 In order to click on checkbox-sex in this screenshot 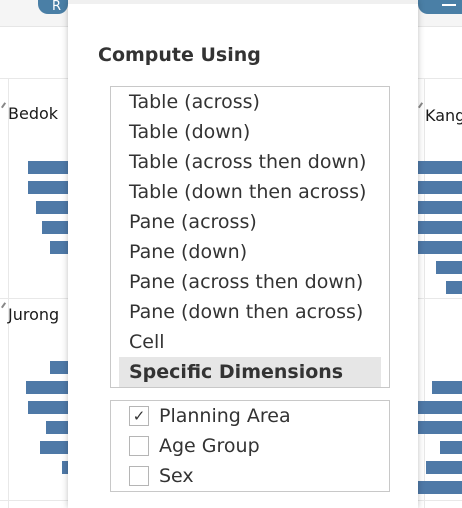, I will do `click(139, 476)`.